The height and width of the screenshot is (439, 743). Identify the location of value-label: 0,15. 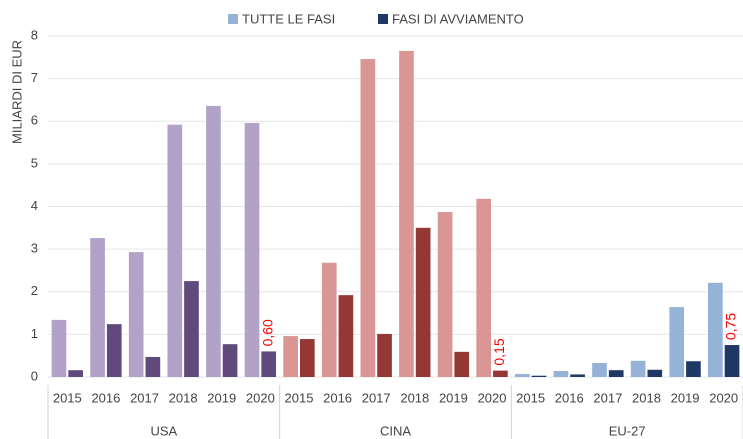
(499, 351).